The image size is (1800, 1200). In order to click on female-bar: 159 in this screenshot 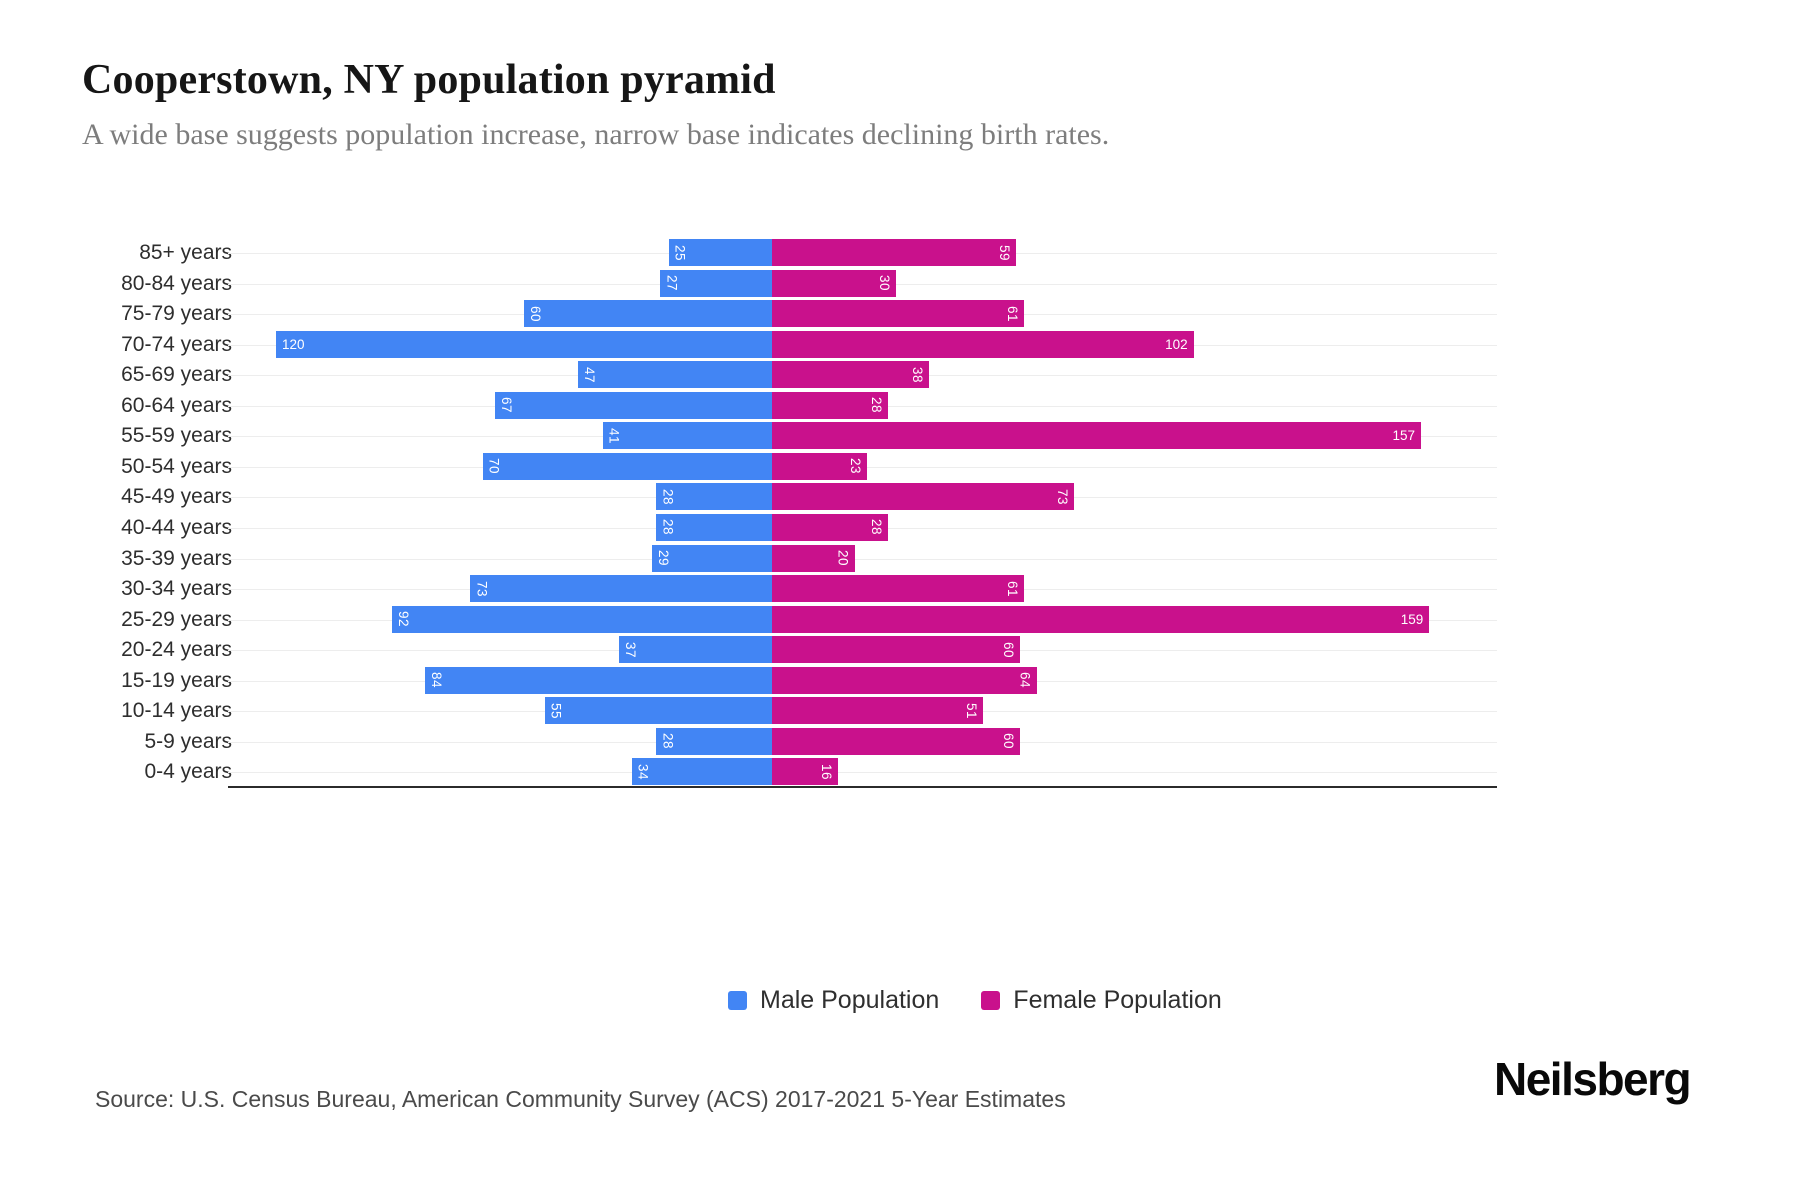, I will do `click(1101, 619)`.